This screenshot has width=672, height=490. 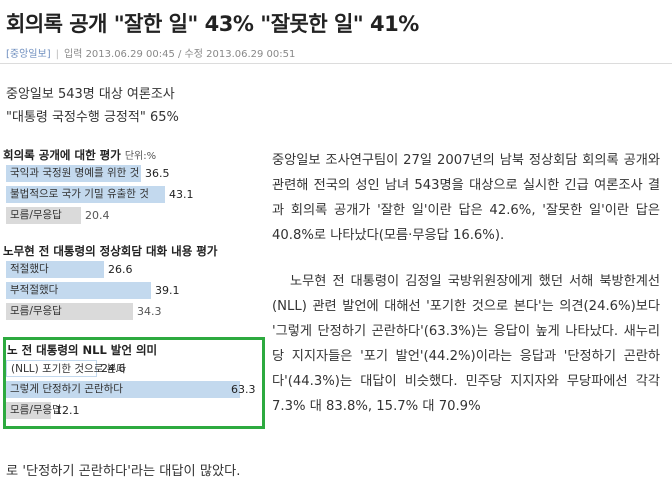 What do you see at coordinates (181, 194) in the screenshot?
I see `value-label: 43.1` at bounding box center [181, 194].